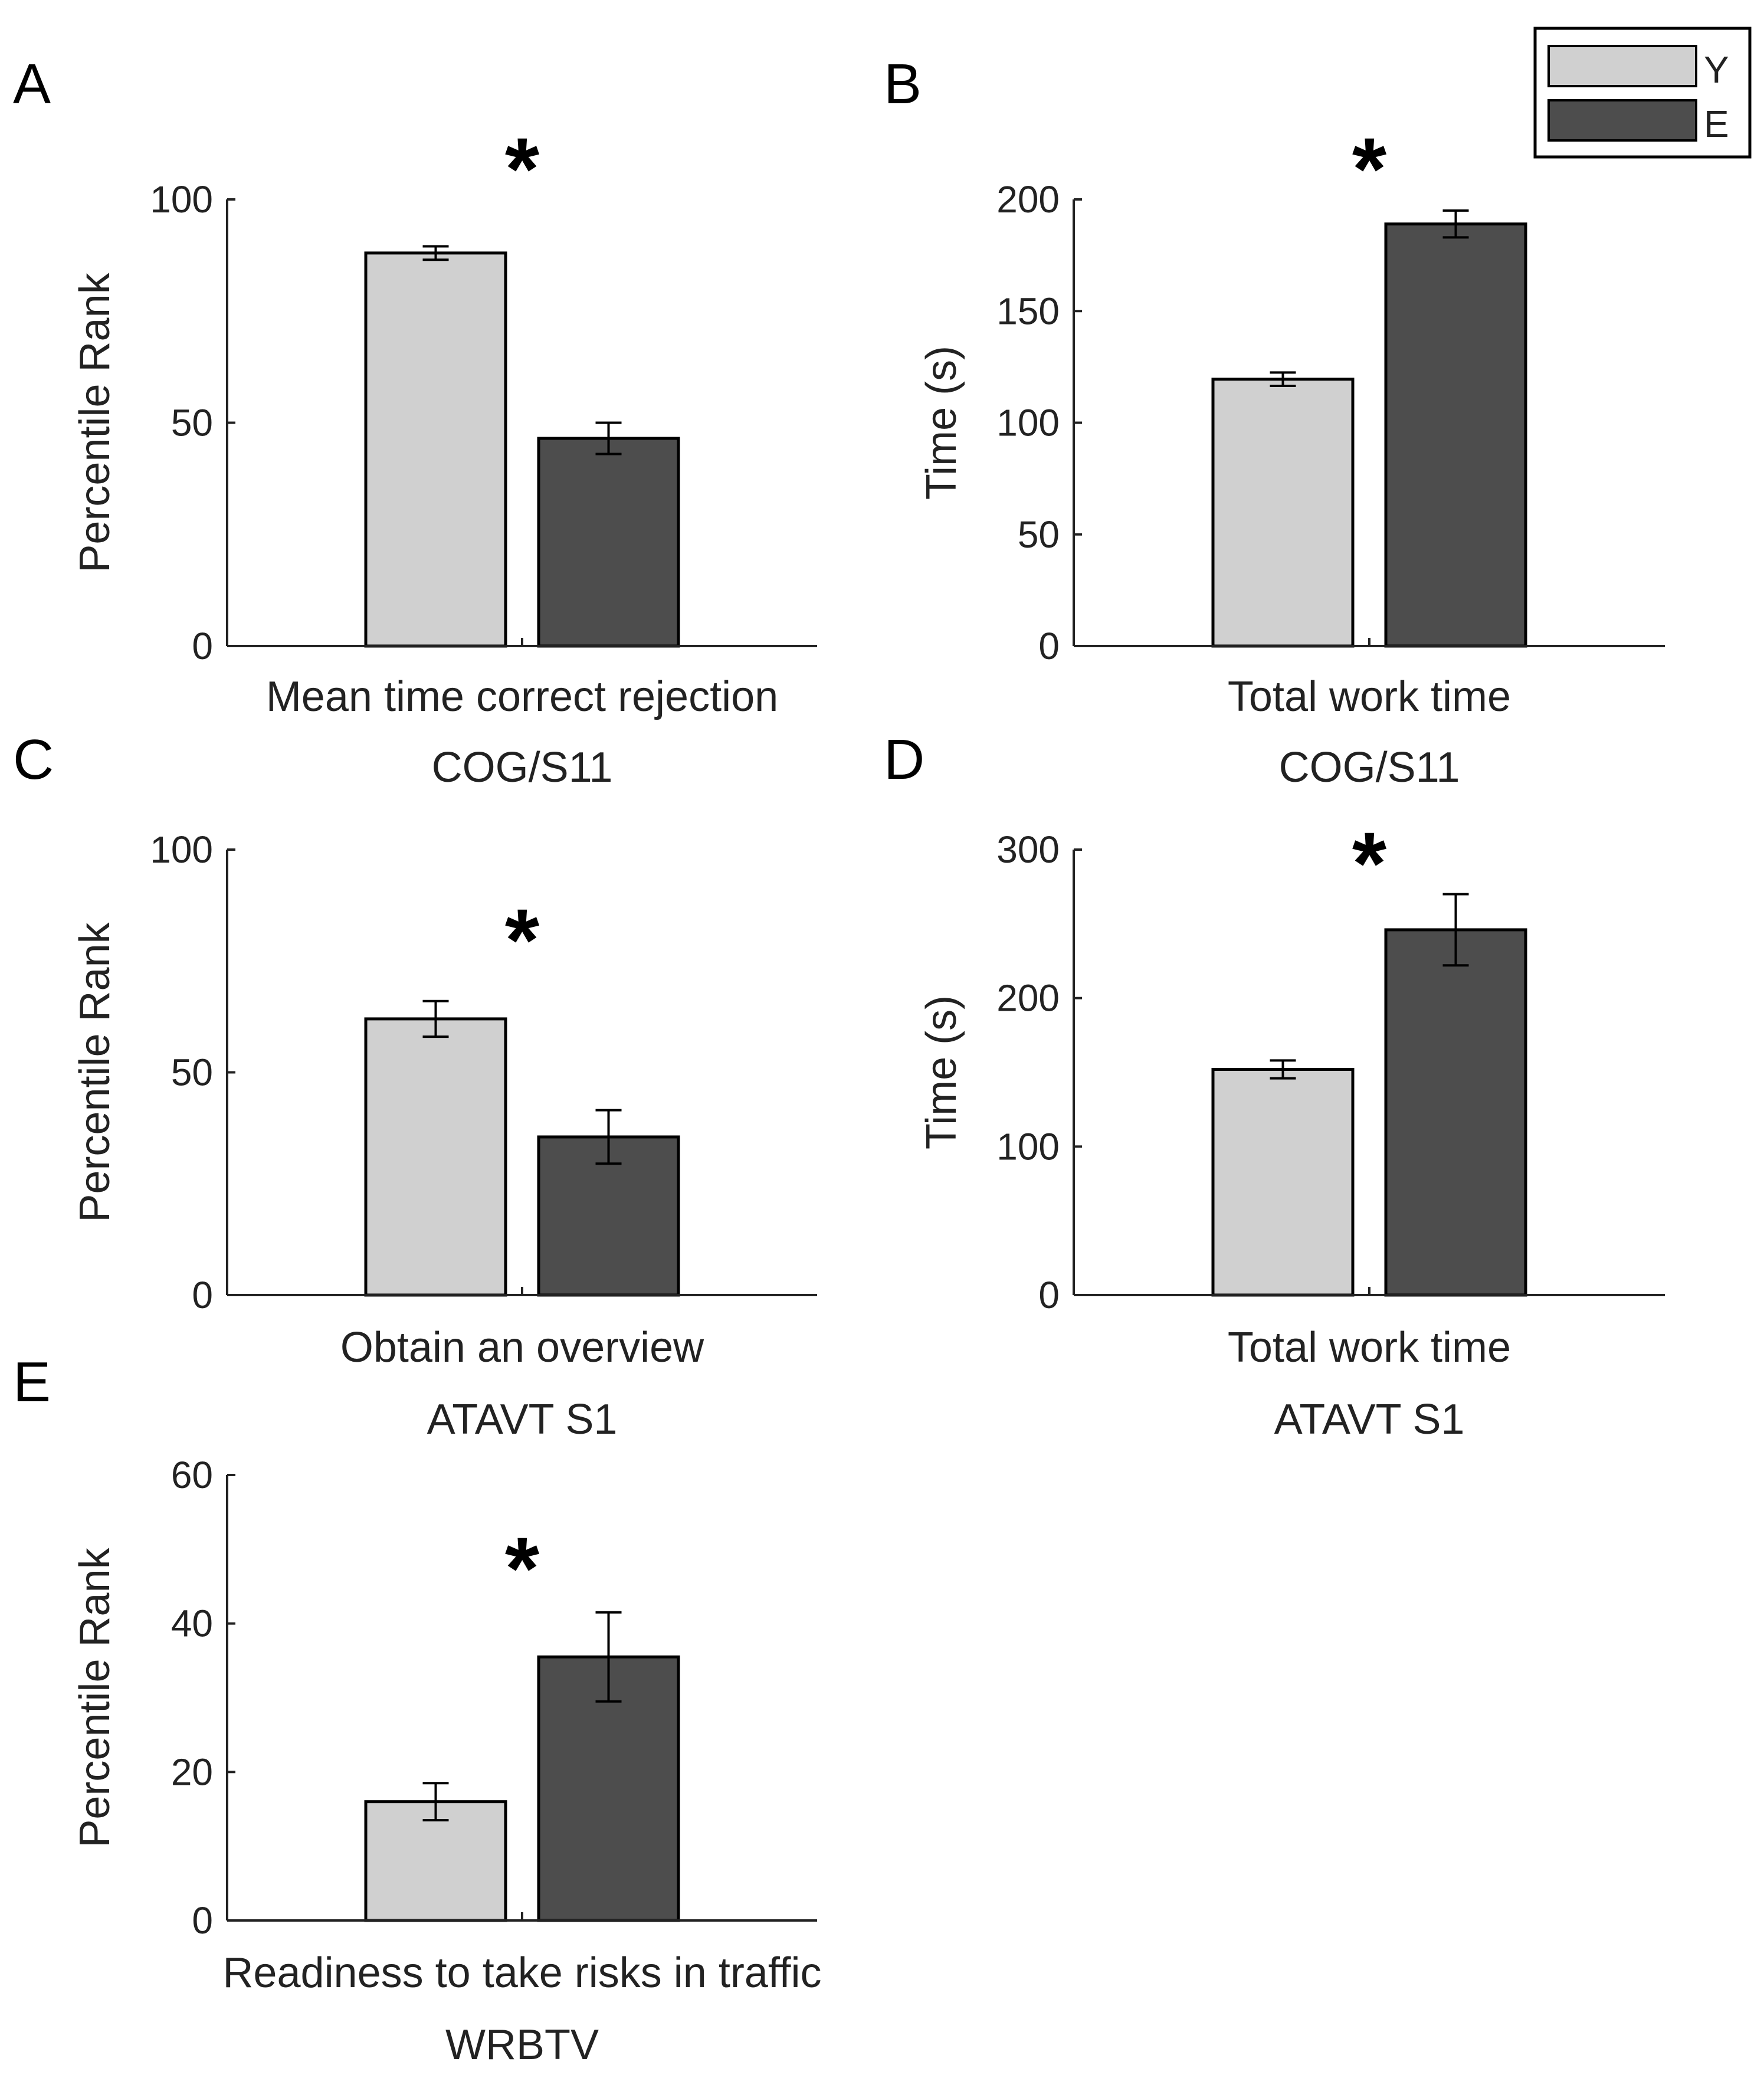 The height and width of the screenshot is (2078, 1764). What do you see at coordinates (522, 1347) in the screenshot?
I see `x-axis-label: Obtain an overview` at bounding box center [522, 1347].